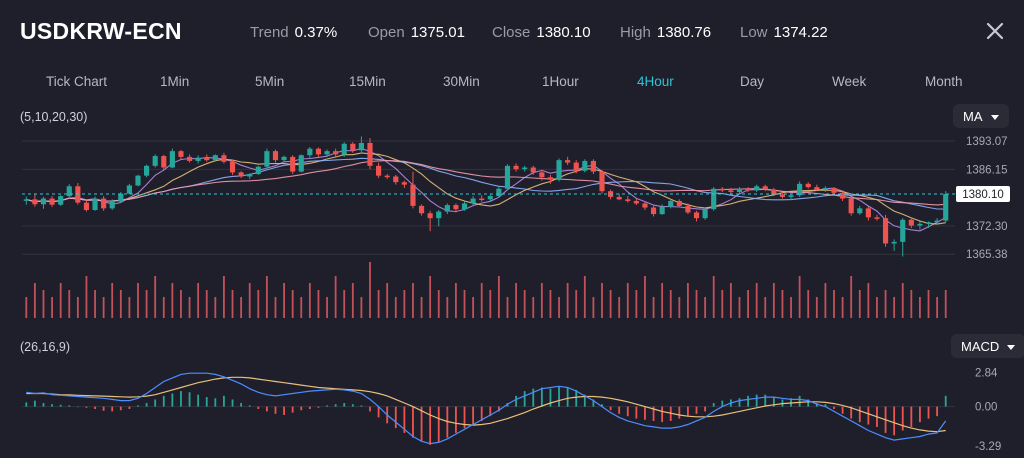 This screenshot has width=1024, height=458. I want to click on ma-indicator-dropdown: MA, so click(981, 116).